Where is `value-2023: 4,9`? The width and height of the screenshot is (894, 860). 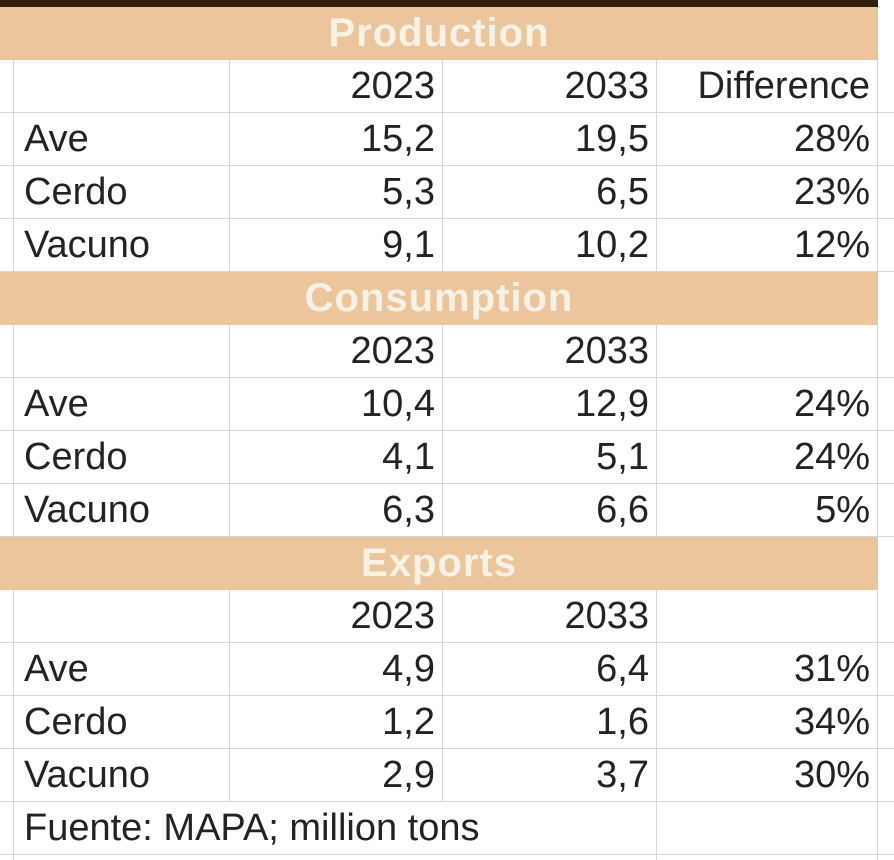 value-2023: 4,9 is located at coordinates (336, 669).